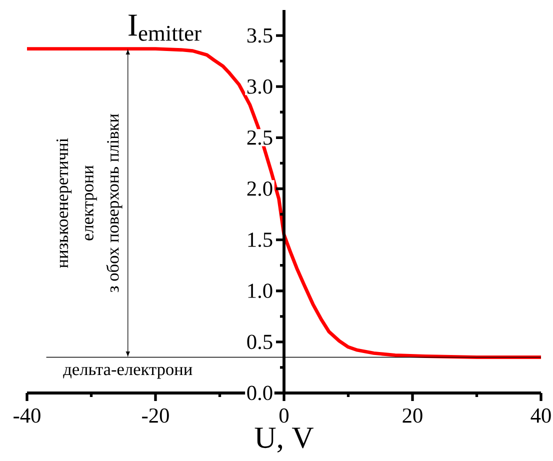 This screenshot has width=553, height=461. What do you see at coordinates (260, 239) in the screenshot?
I see `y-tick-label: 1.5` at bounding box center [260, 239].